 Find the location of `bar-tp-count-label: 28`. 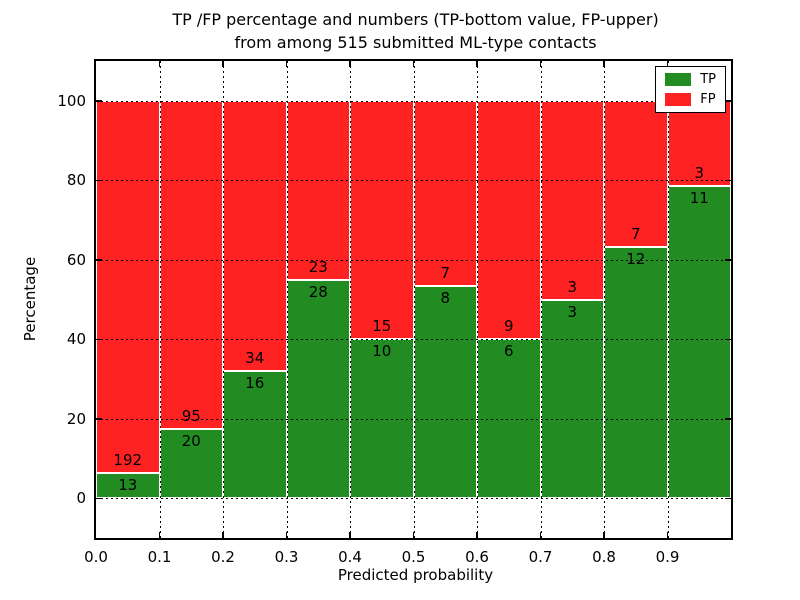

bar-tp-count-label: 28 is located at coordinates (318, 292).